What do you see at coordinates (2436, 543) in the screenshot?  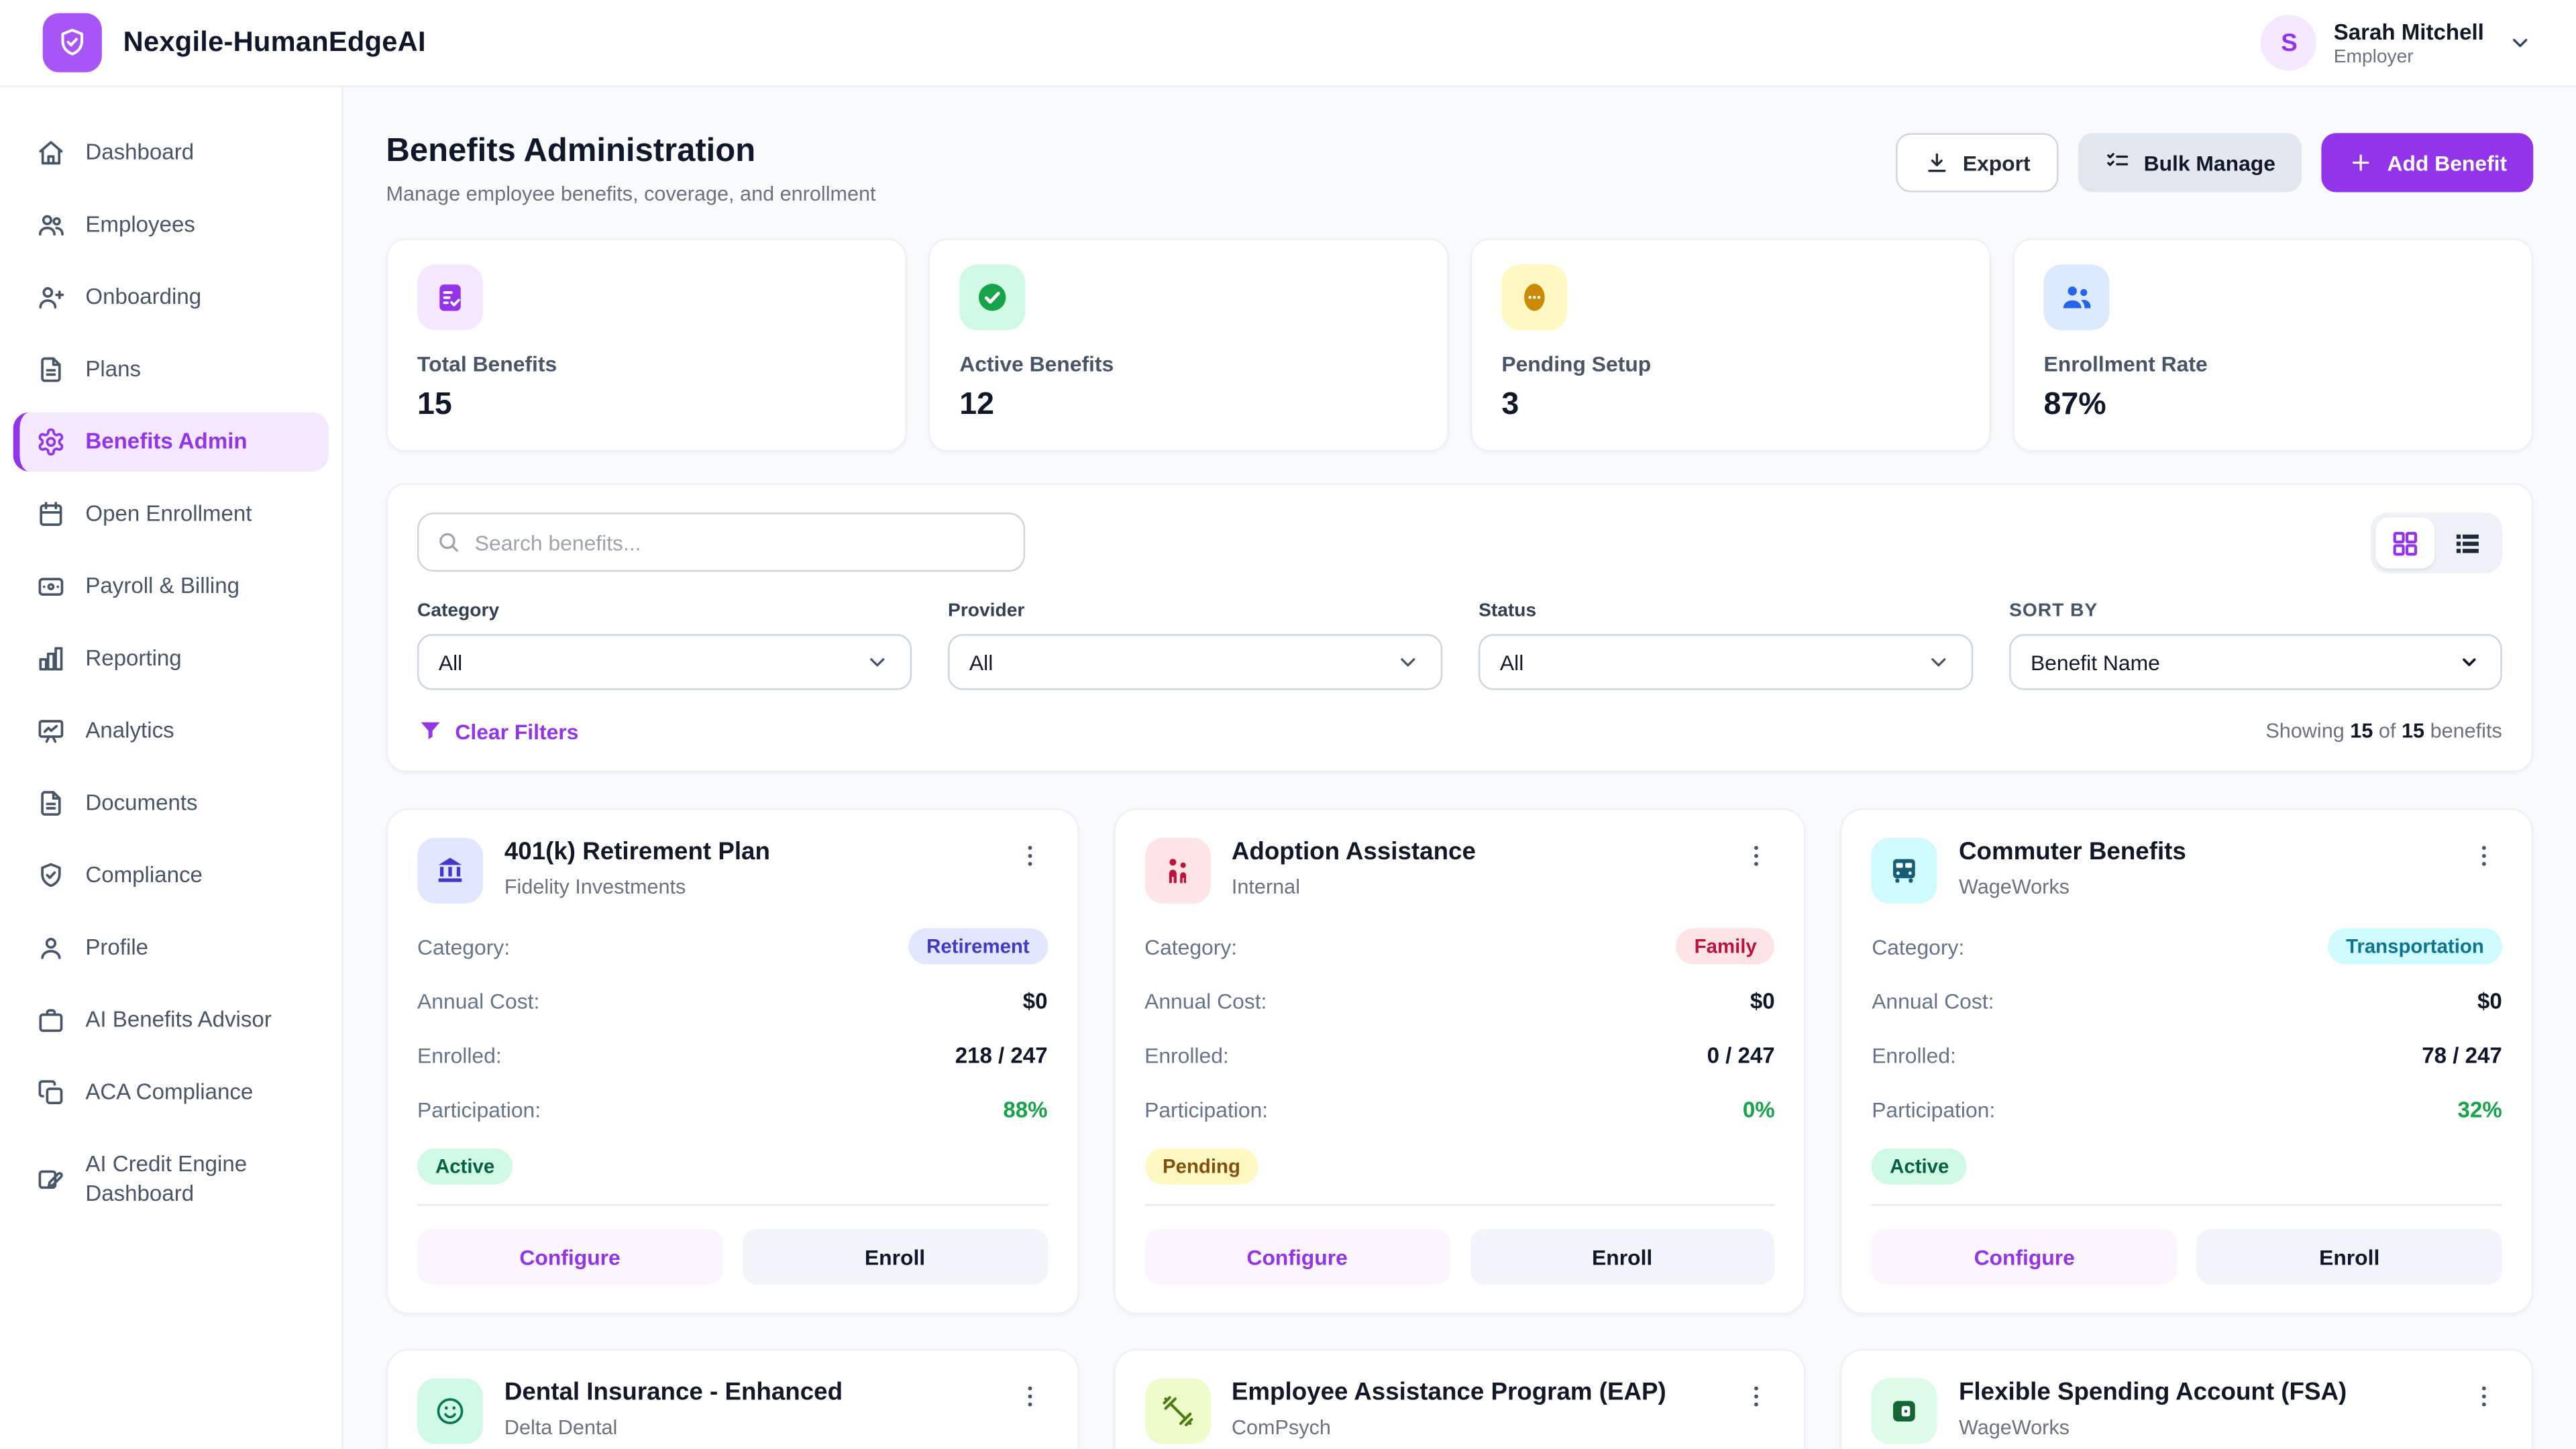 I see `view-toggle` at bounding box center [2436, 543].